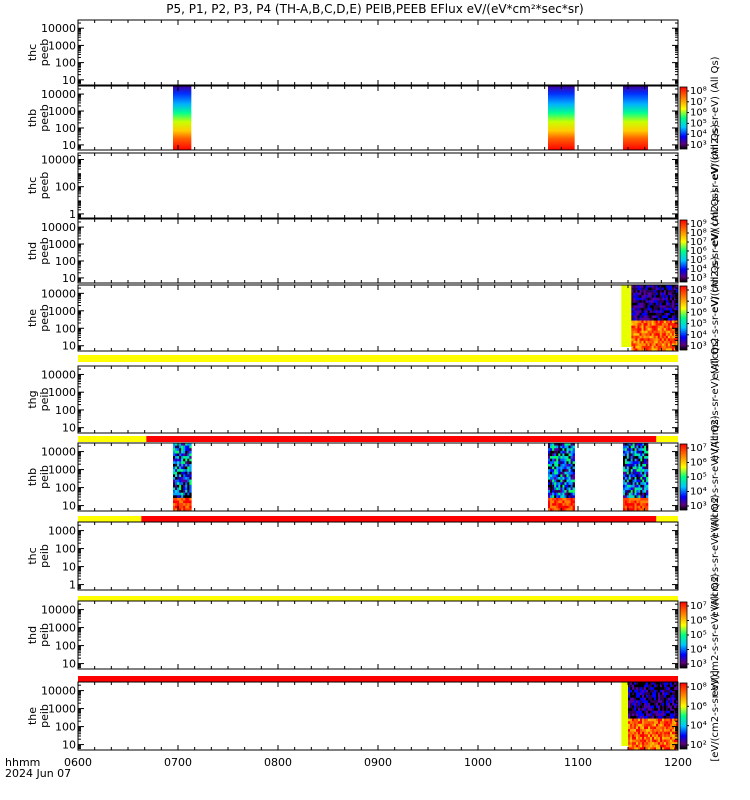 The image size is (750, 800). Describe the element at coordinates (44, 400) in the screenshot. I see `y-label-line: peib` at that location.